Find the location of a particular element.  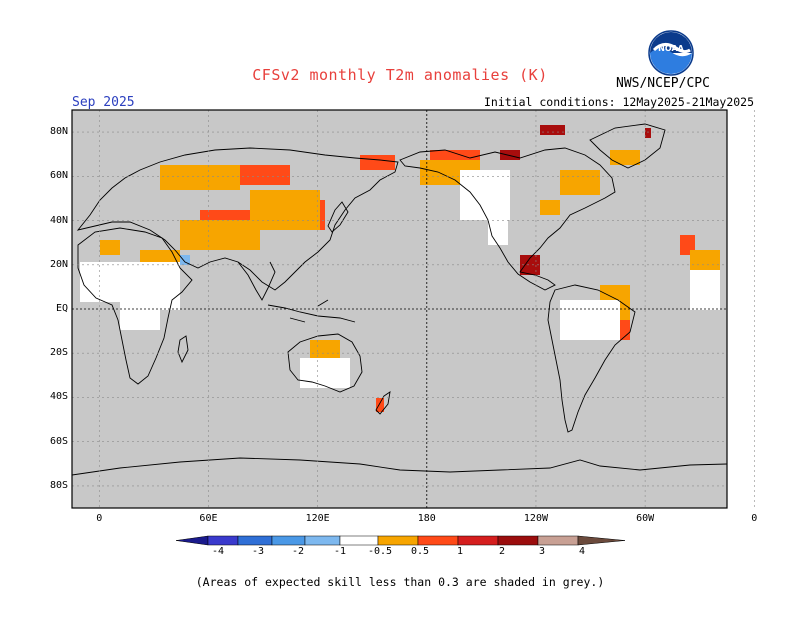

colorbar-tick-label: 3 is located at coordinates (542, 551).